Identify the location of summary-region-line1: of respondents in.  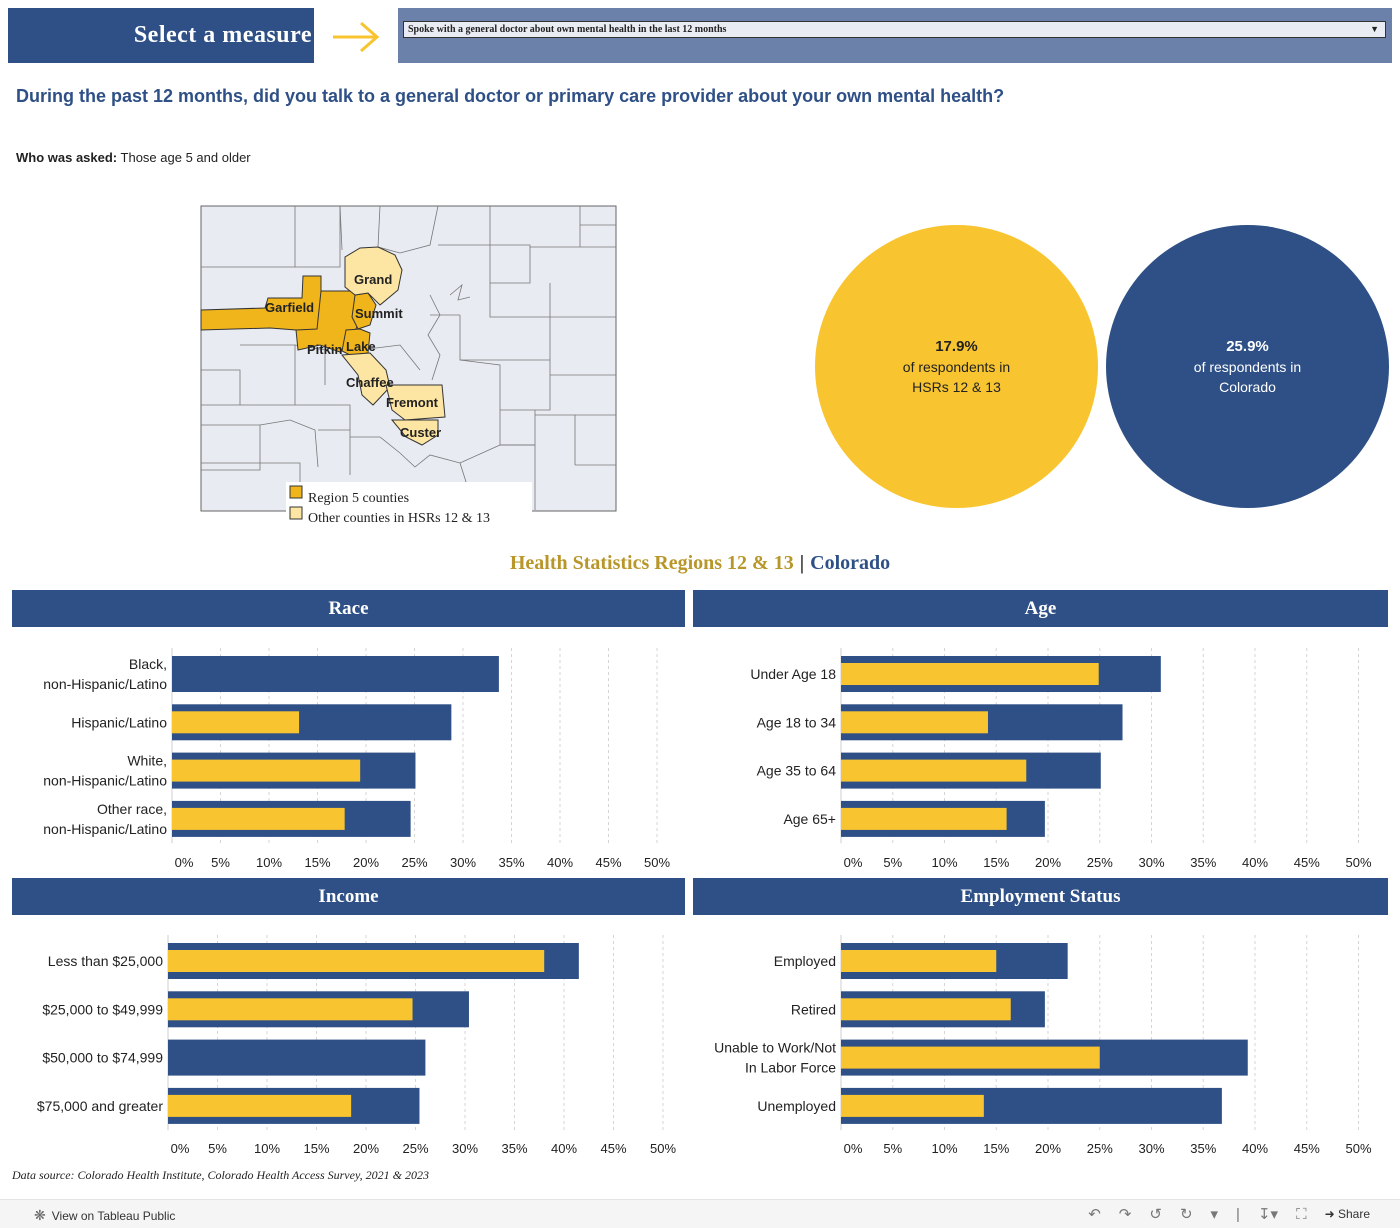
(956, 366).